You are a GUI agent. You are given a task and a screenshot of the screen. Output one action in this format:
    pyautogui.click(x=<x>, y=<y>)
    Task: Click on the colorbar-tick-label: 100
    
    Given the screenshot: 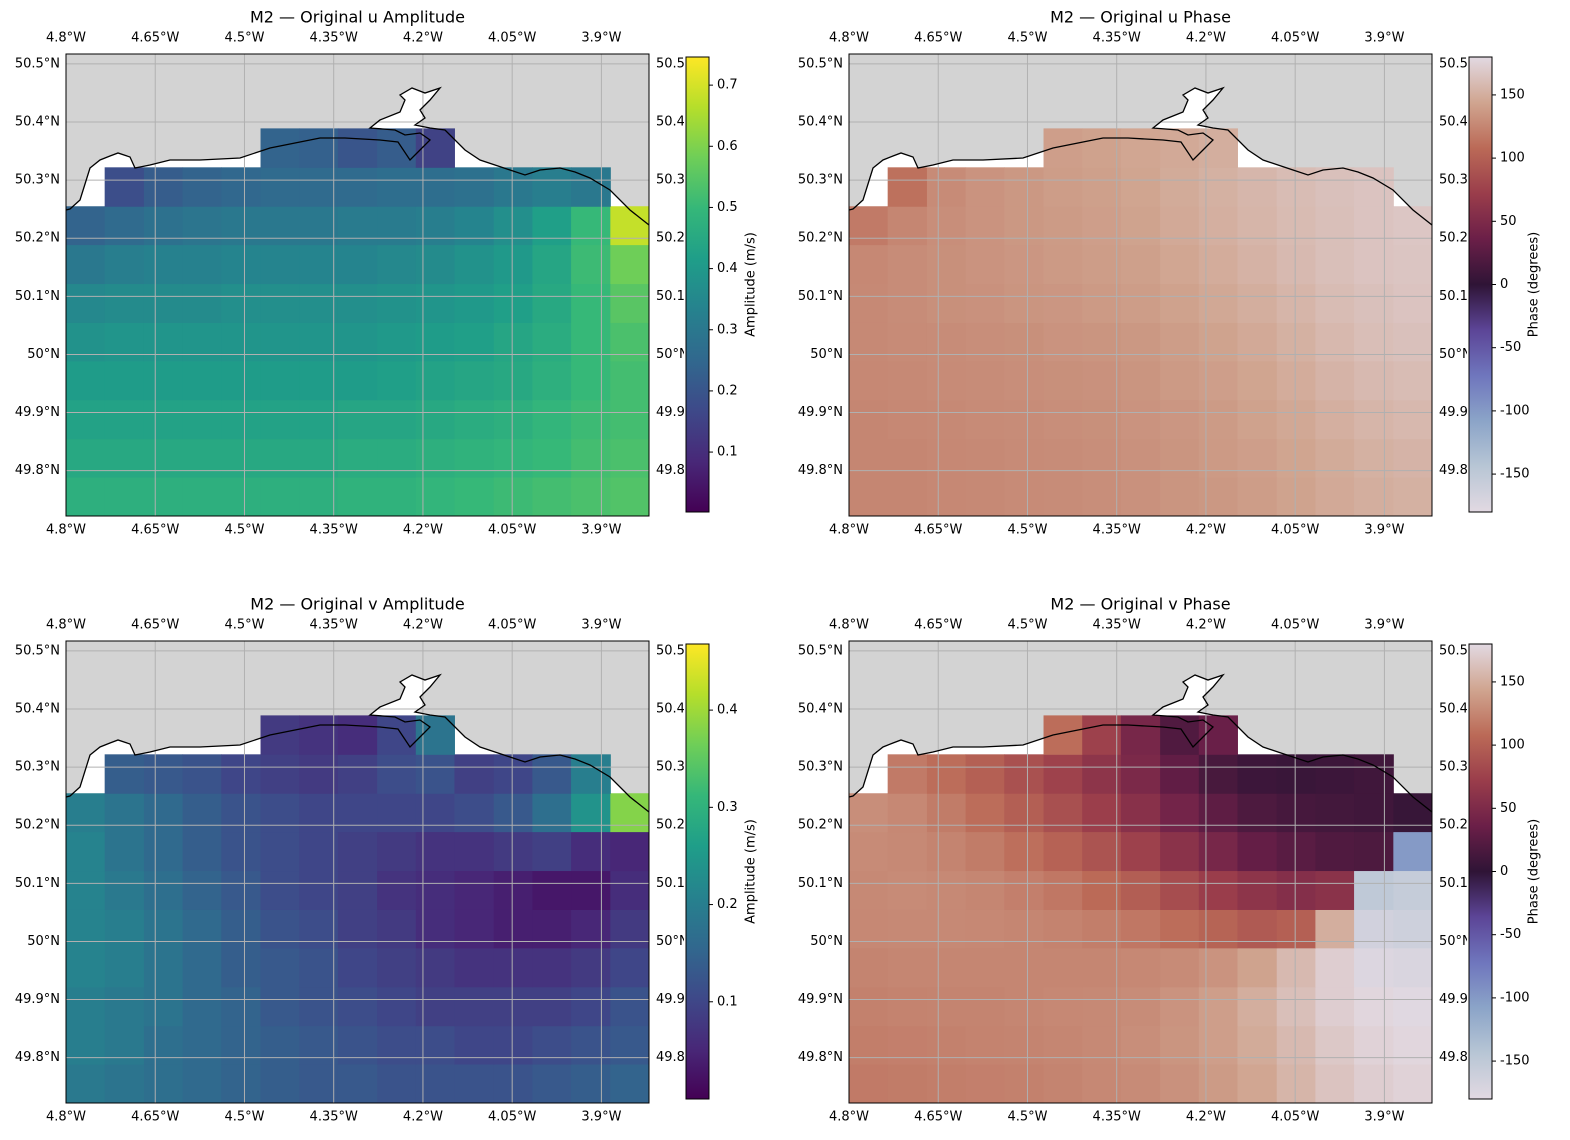 What is the action you would take?
    pyautogui.click(x=1512, y=745)
    